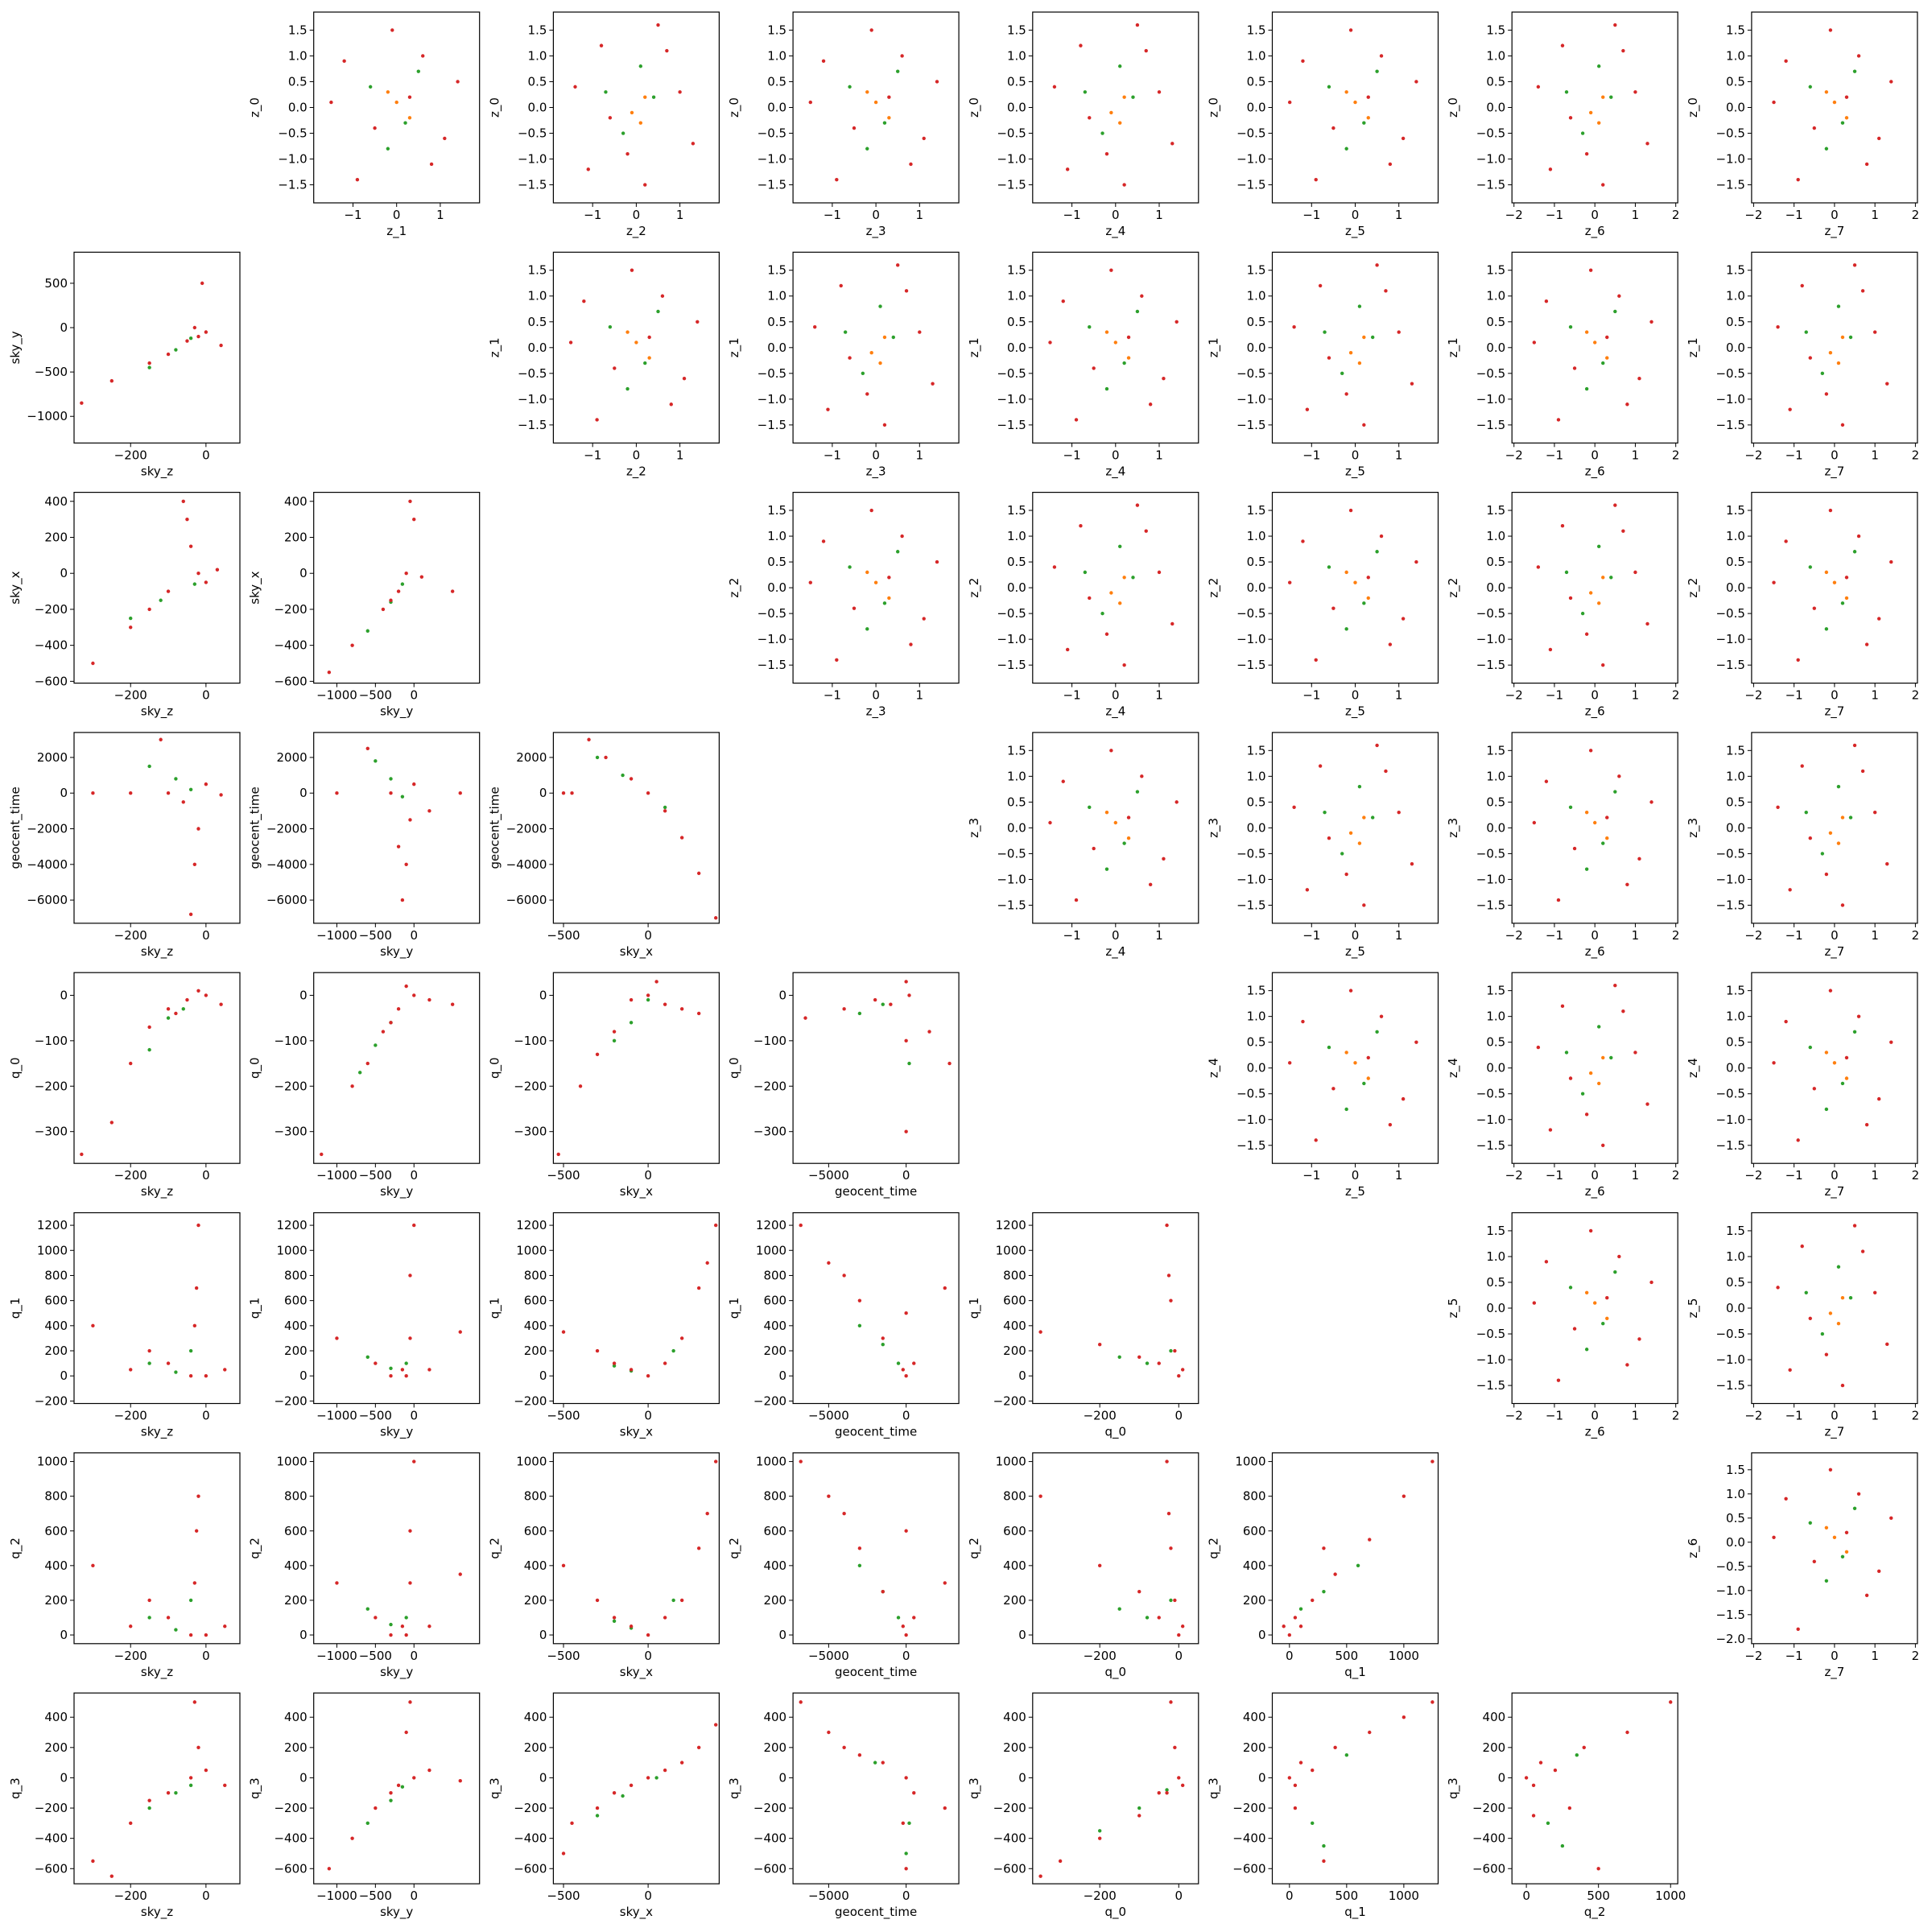 The width and height of the screenshot is (1932, 1932). I want to click on x-tick-label: 1000, so click(1670, 1896).